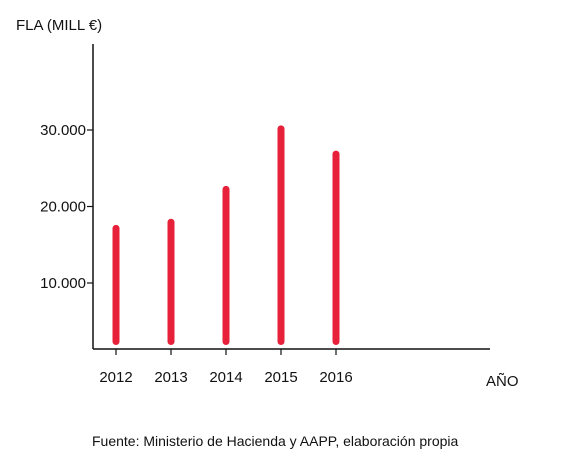  I want to click on x-tick-label: 2014, so click(225, 377).